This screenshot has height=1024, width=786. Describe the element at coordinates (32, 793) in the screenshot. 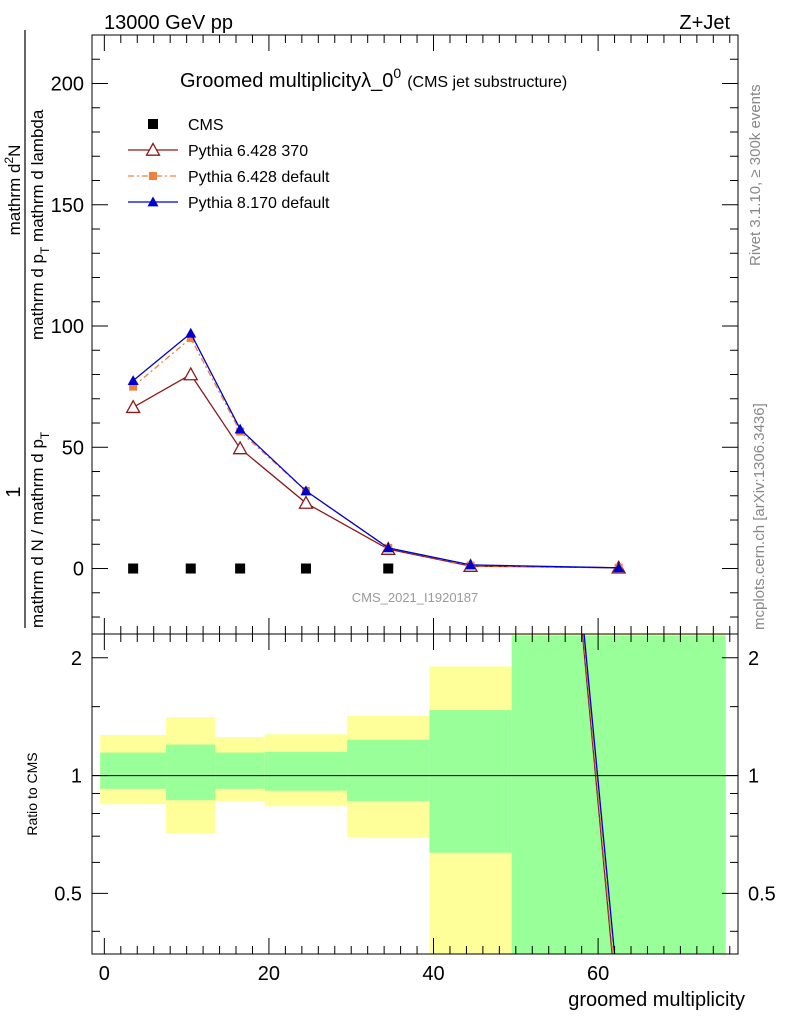

I see `ratio-ylabel: Ratio to CMS` at that location.